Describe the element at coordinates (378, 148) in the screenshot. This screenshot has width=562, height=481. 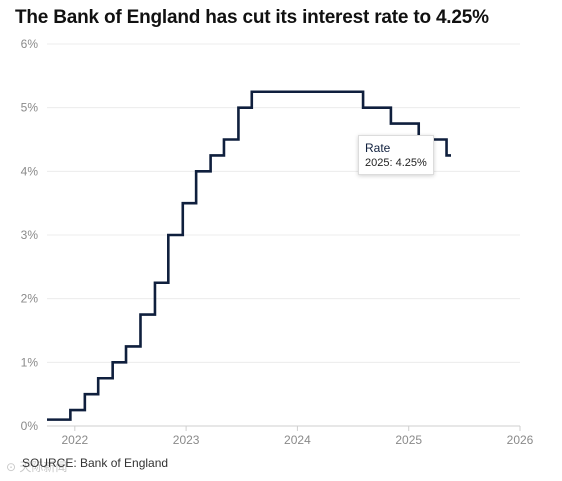
I see `tooltip-series-name: Rate` at that location.